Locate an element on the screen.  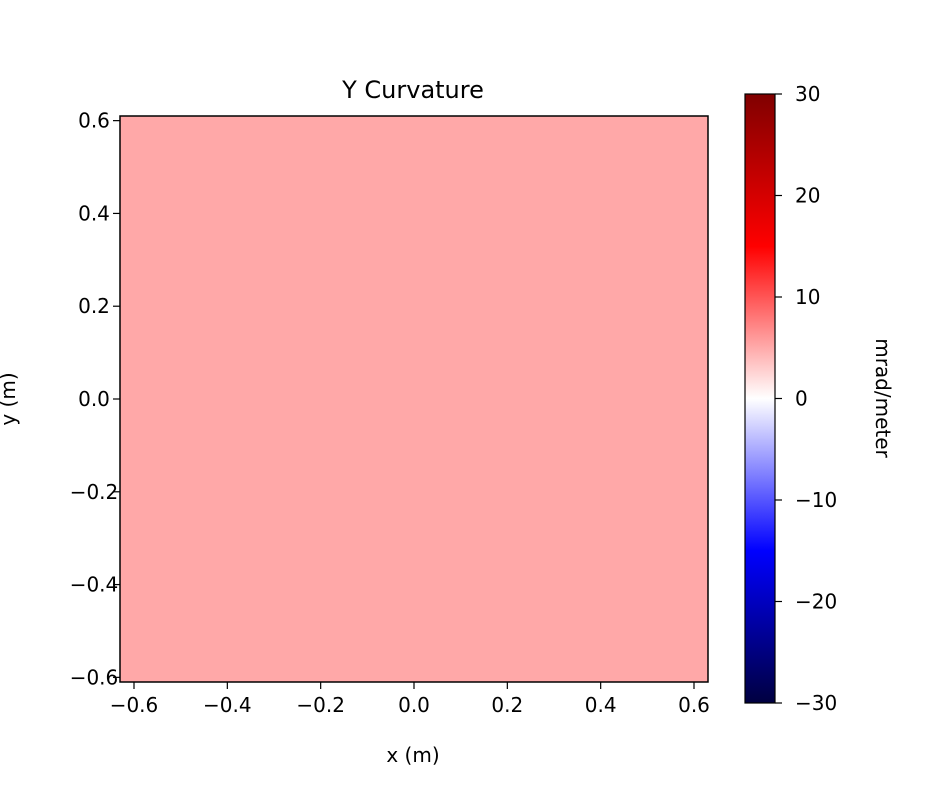
colorbar-tick-label: 0 is located at coordinates (801, 399).